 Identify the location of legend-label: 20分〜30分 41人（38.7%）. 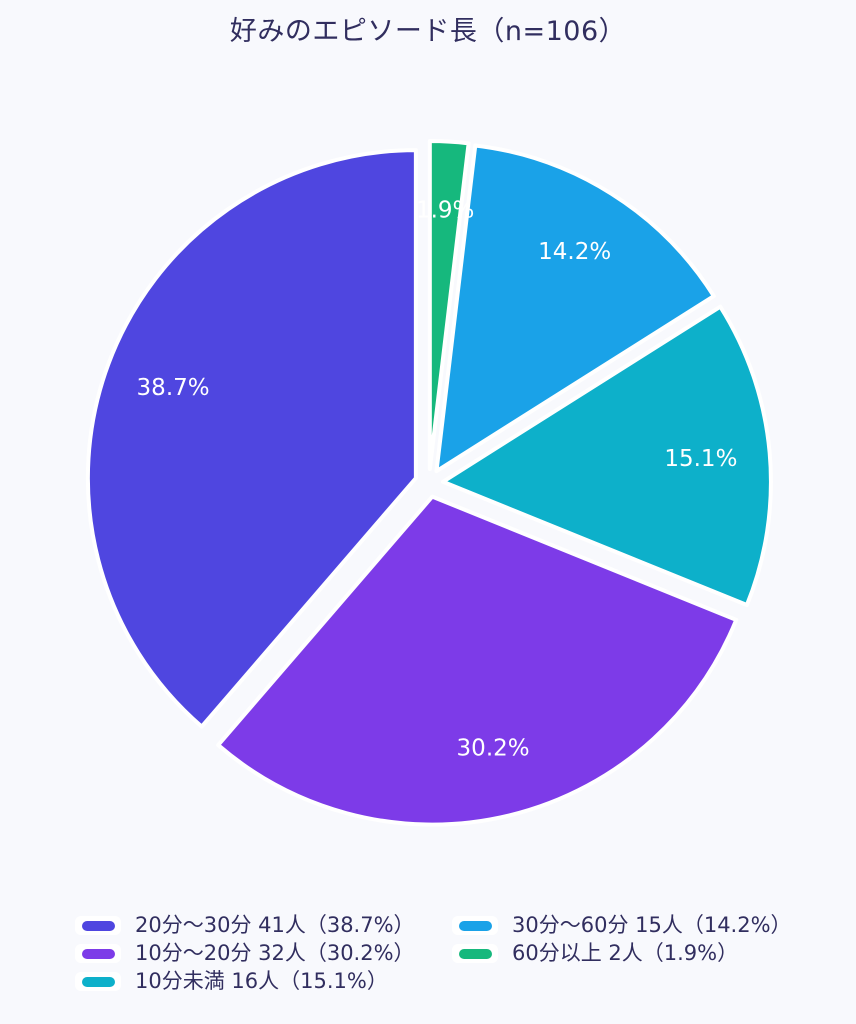
(275, 925).